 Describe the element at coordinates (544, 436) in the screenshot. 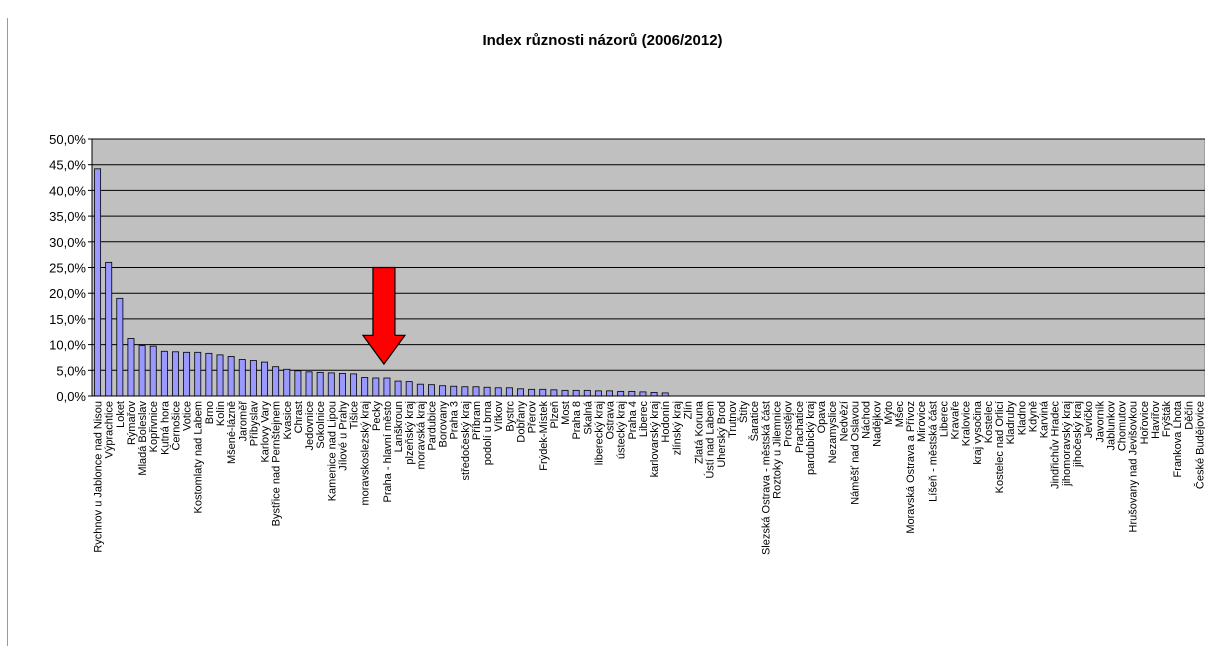

I see `x-tick-label: Frýdek-Místek` at that location.